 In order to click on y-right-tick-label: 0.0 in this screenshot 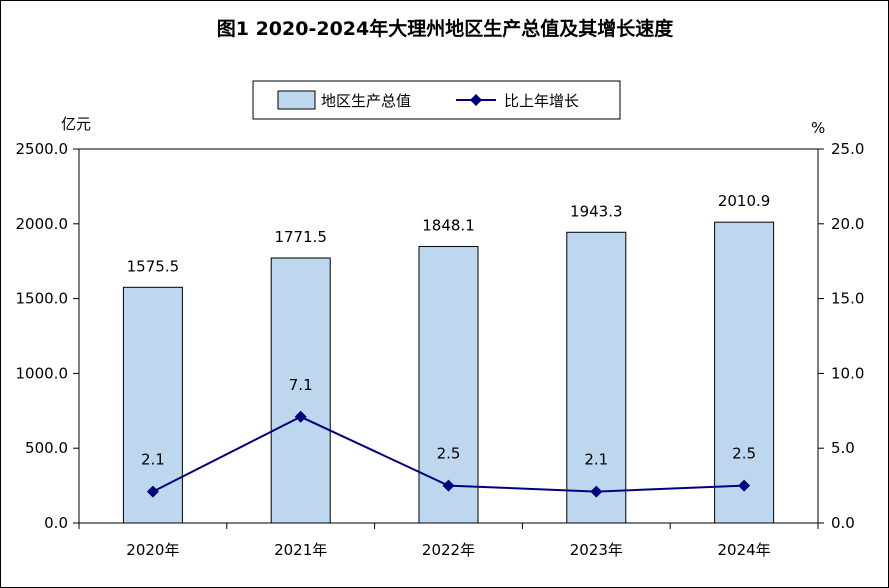, I will do `click(843, 523)`.